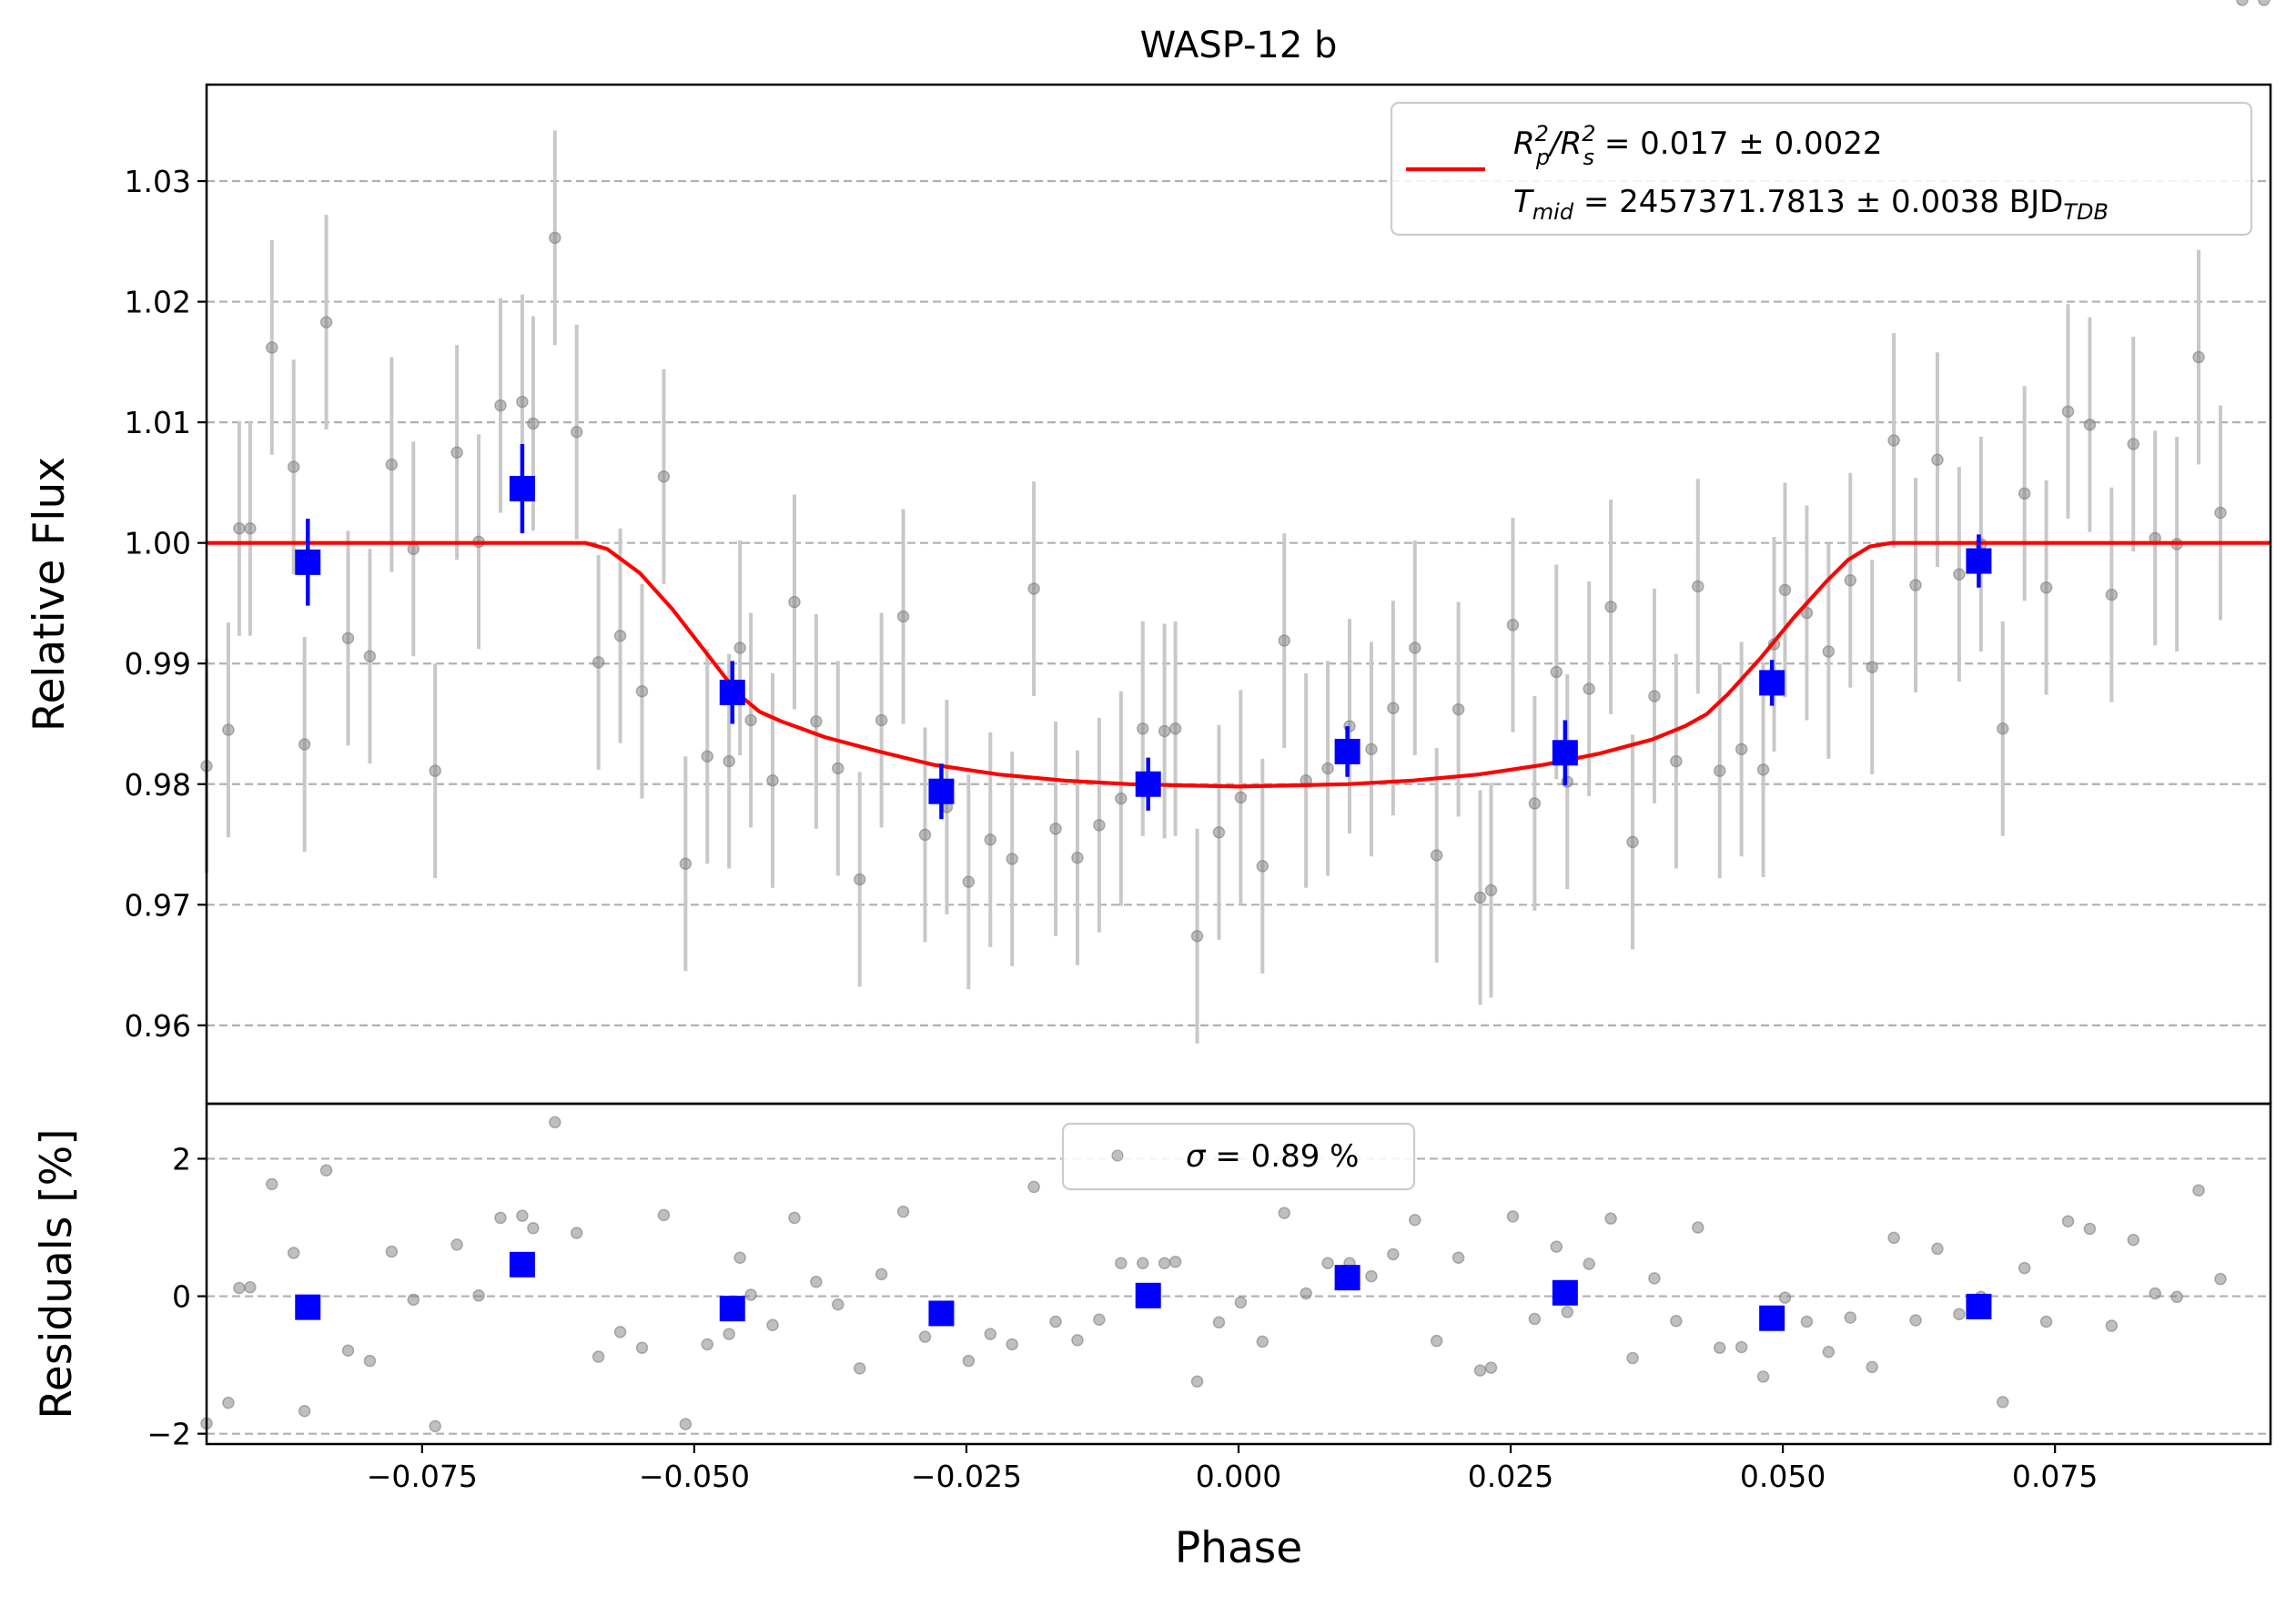  Describe the element at coordinates (1272, 1156) in the screenshot. I see `legend-sigma: σ = 0.89 %` at that location.